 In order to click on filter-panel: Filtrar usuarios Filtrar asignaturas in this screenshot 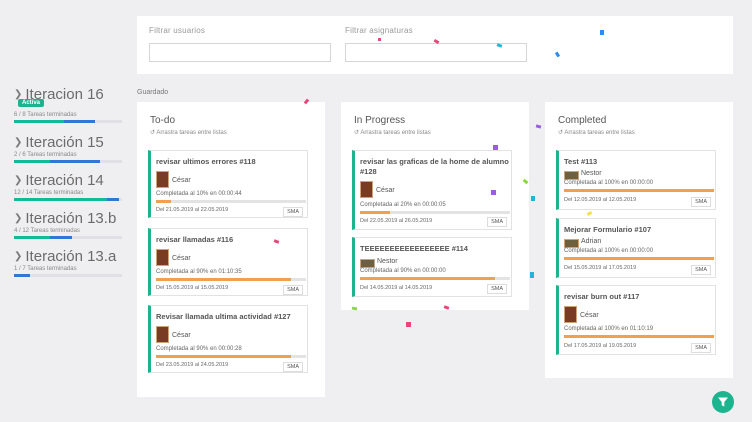, I will do `click(435, 45)`.